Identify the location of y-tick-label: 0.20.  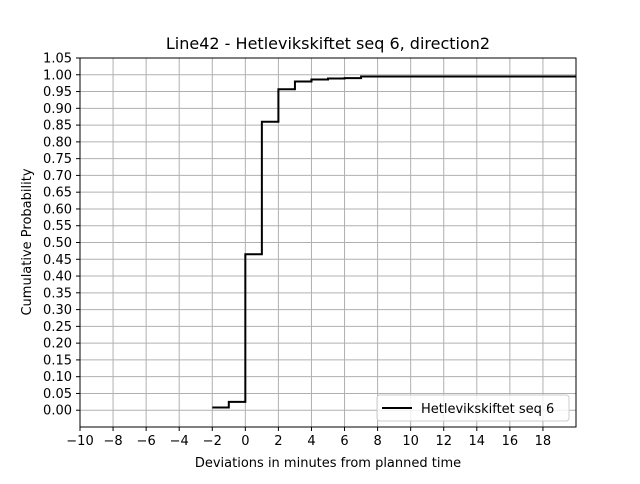
(57, 344).